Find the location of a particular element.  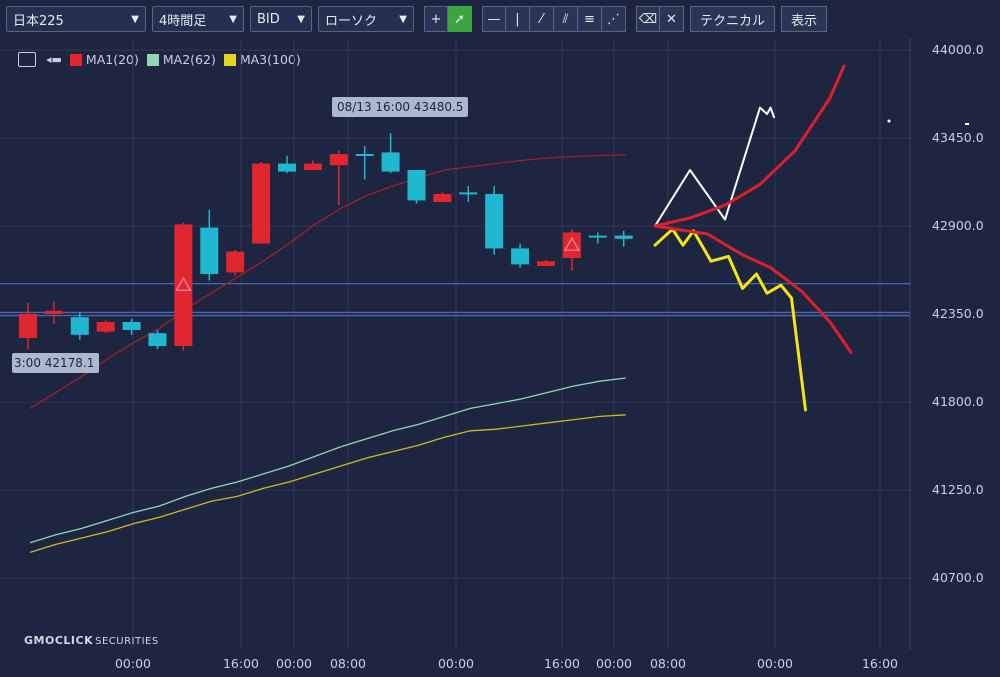

cursor-tools: + ➚ is located at coordinates (448, 19).